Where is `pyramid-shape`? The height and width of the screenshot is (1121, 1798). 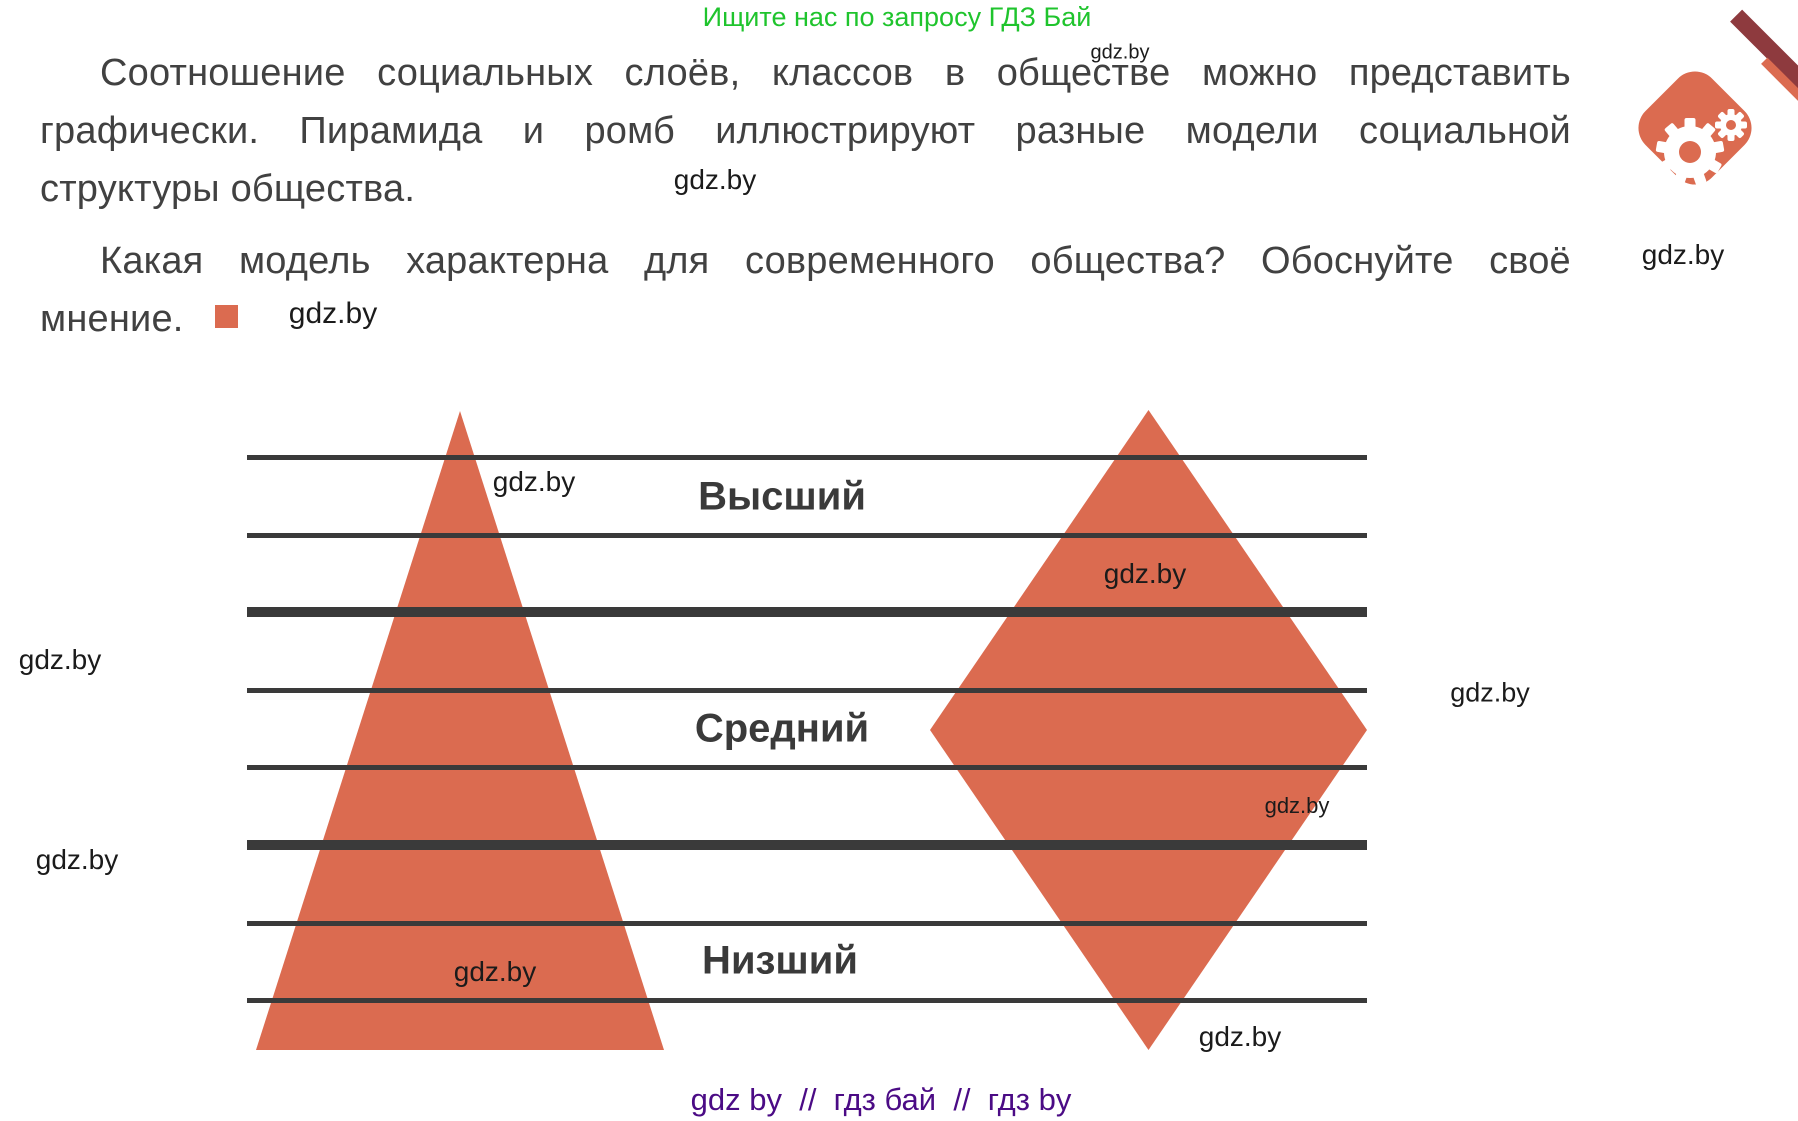
pyramid-shape is located at coordinates (460, 730).